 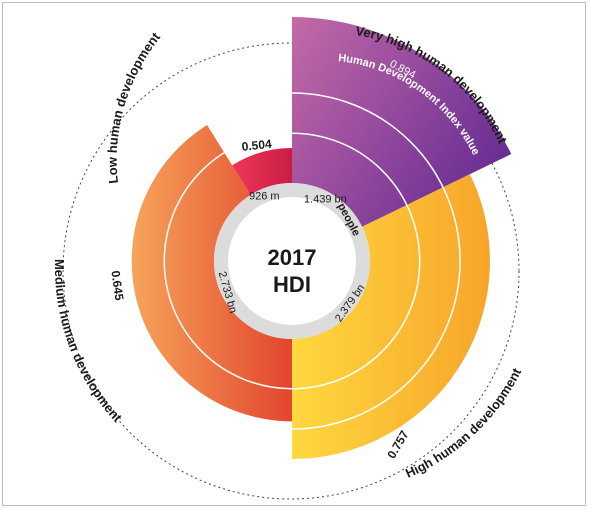 I want to click on center-year: 2017, so click(x=292, y=257).